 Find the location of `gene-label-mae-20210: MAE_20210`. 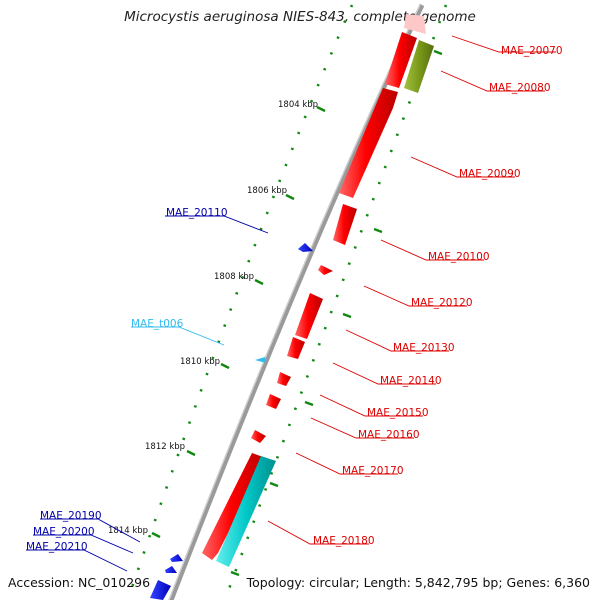

gene-label-mae-20210: MAE_20210 is located at coordinates (57, 547).